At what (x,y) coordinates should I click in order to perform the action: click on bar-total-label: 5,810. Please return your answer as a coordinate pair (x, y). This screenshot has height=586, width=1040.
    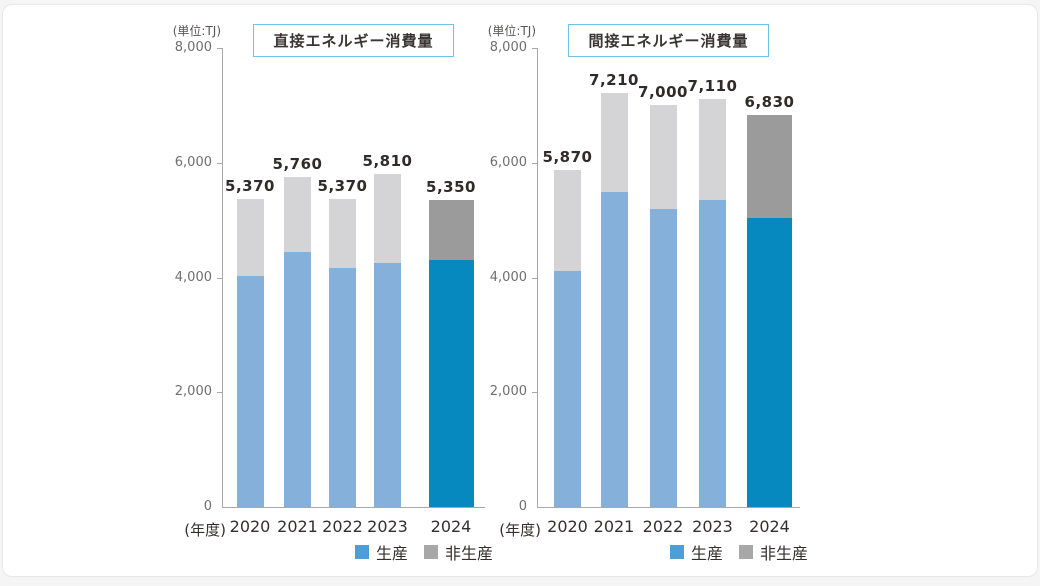
    Looking at the image, I should click on (387, 160).